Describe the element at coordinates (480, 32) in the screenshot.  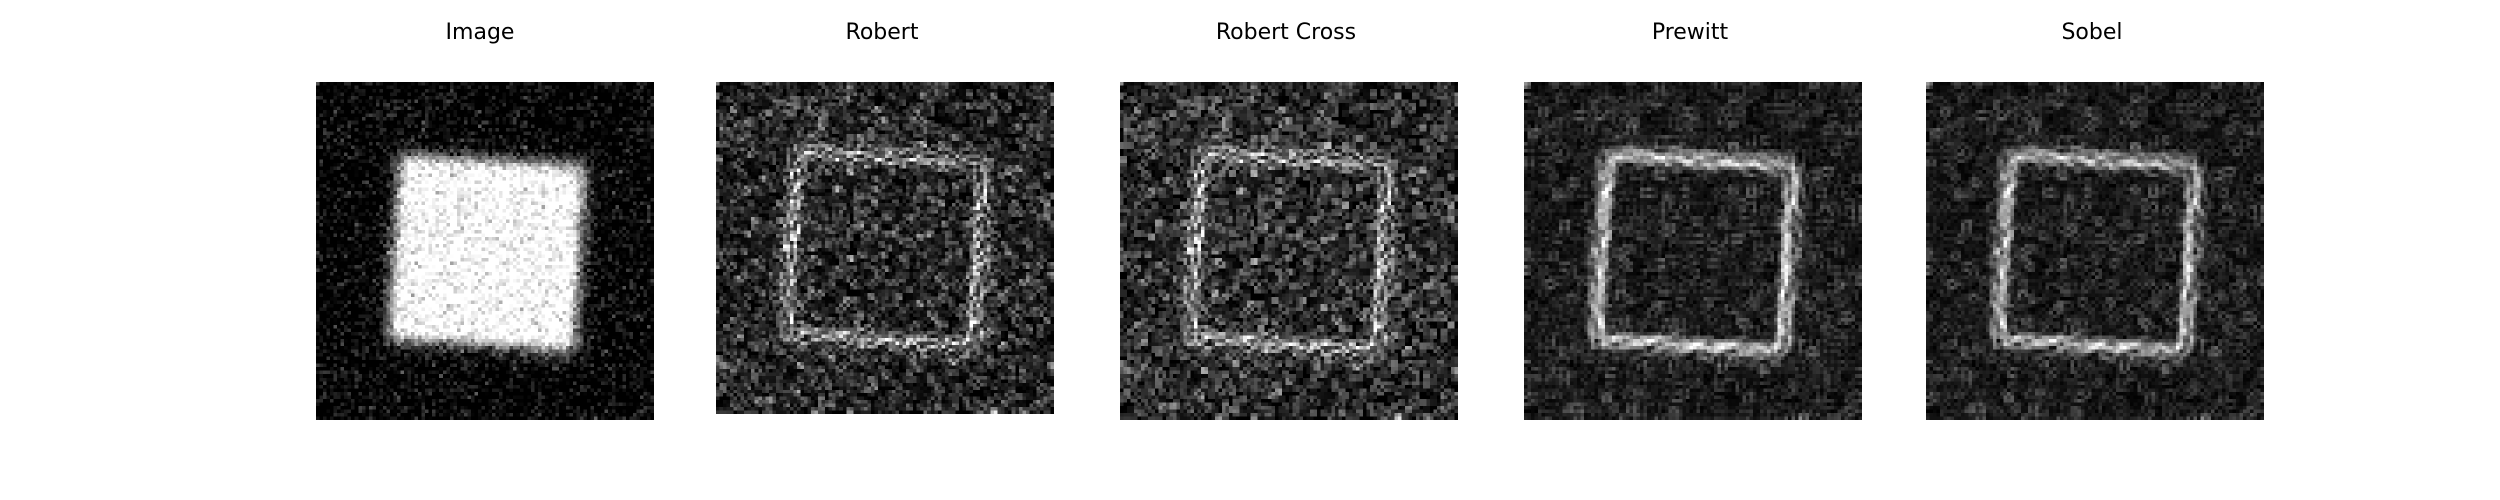
I see `panel-title: Image` at that location.